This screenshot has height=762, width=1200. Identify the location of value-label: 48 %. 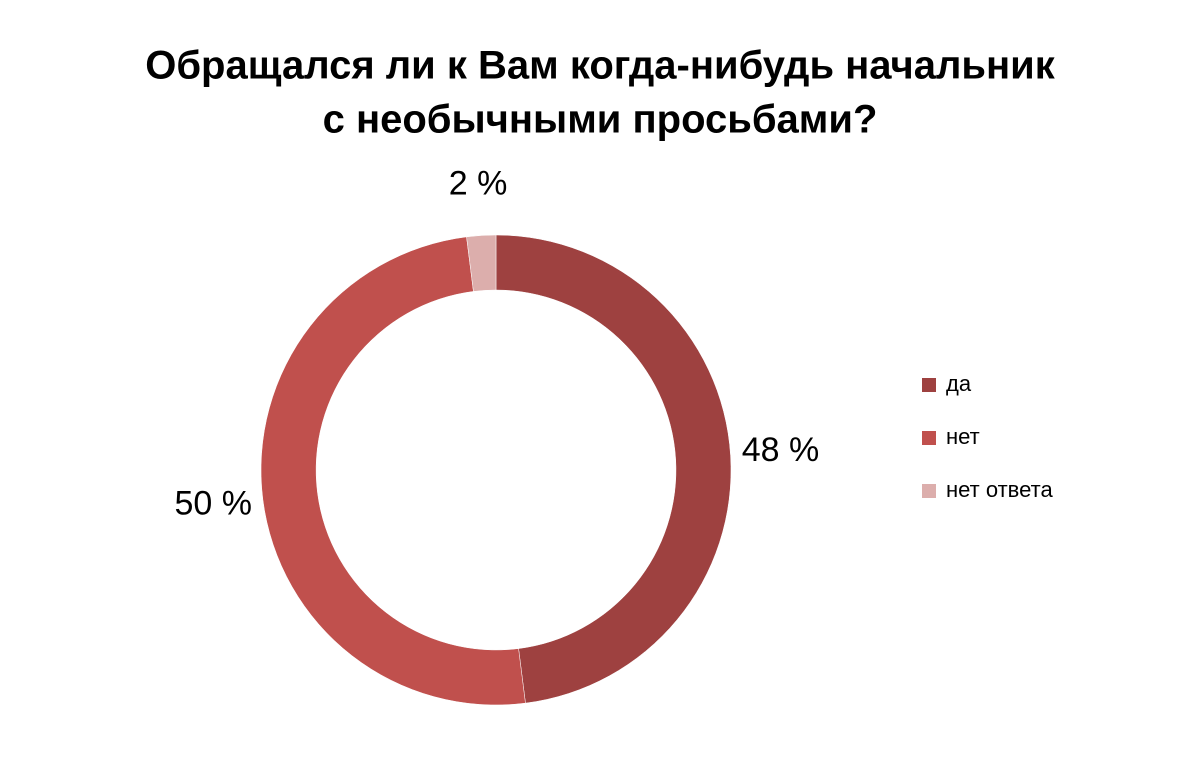
(781, 450).